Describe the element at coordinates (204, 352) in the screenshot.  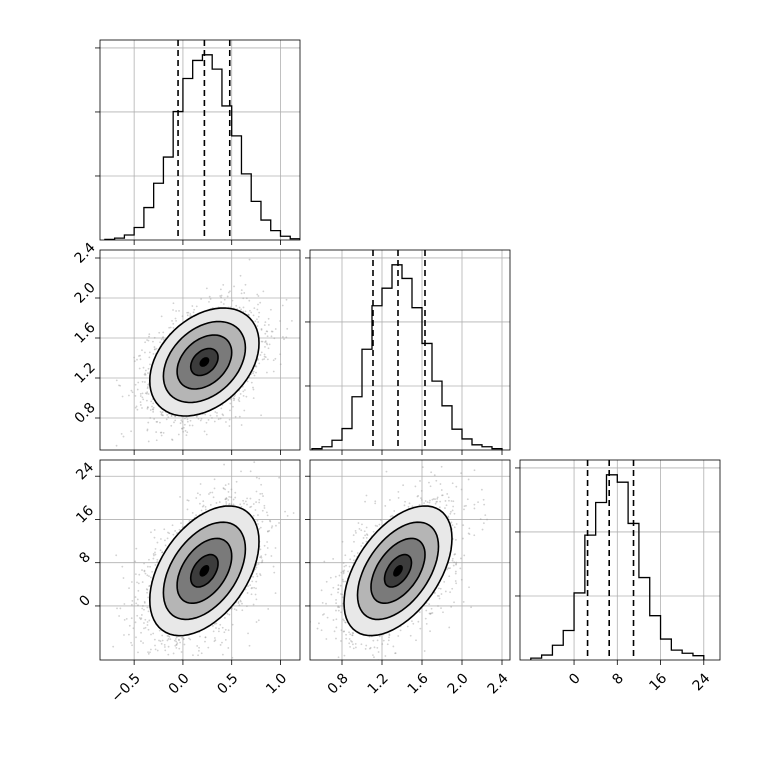
I see `joint-group` at that location.